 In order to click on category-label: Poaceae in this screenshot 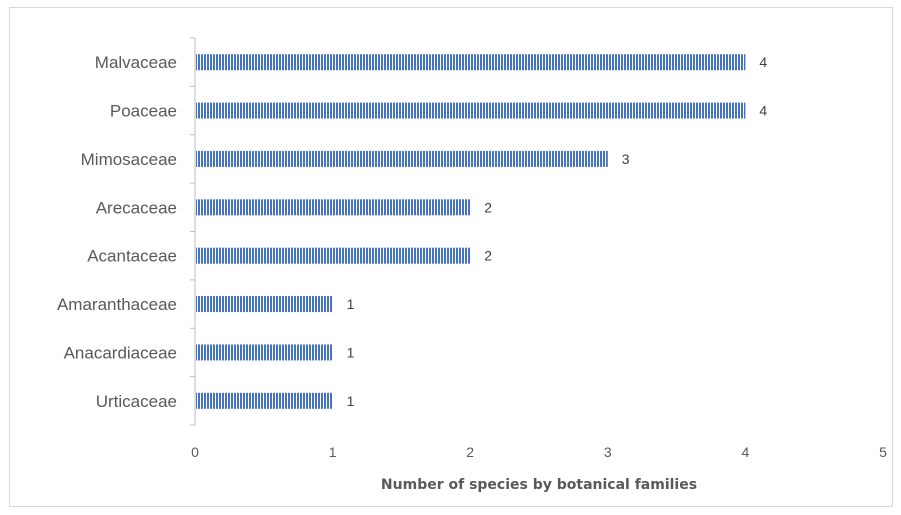, I will do `click(143, 111)`.